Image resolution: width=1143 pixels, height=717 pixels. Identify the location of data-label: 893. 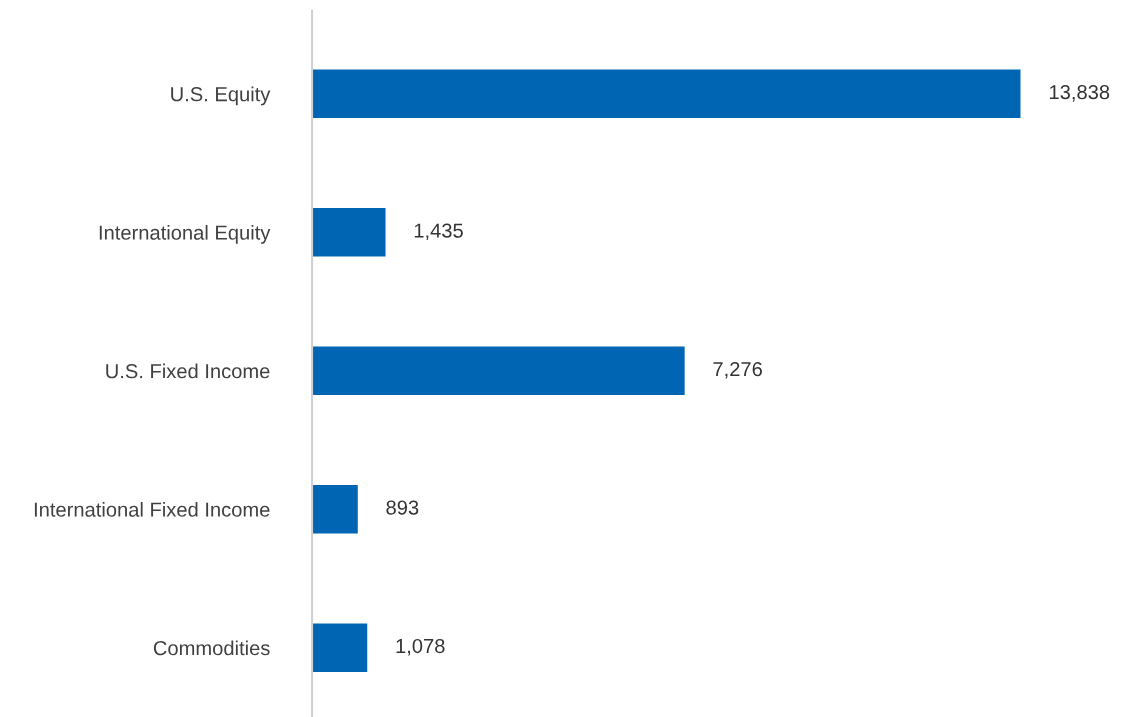
(402, 507).